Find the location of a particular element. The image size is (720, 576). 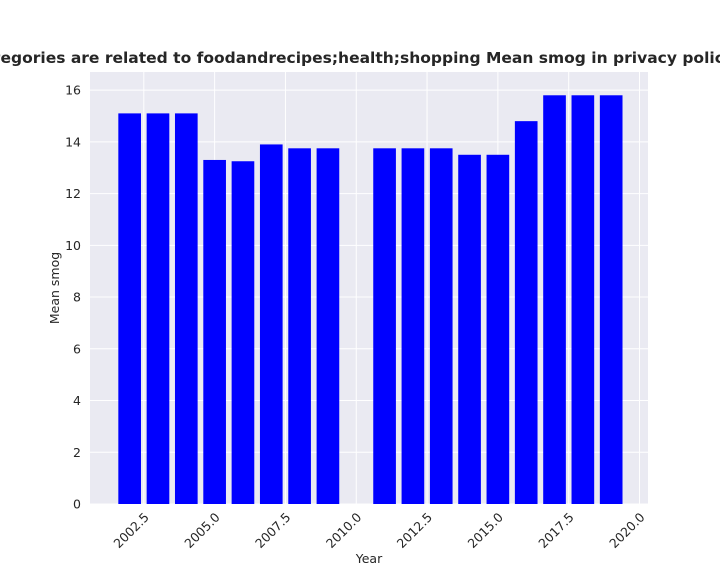

bar-2011 is located at coordinates (384, 326).